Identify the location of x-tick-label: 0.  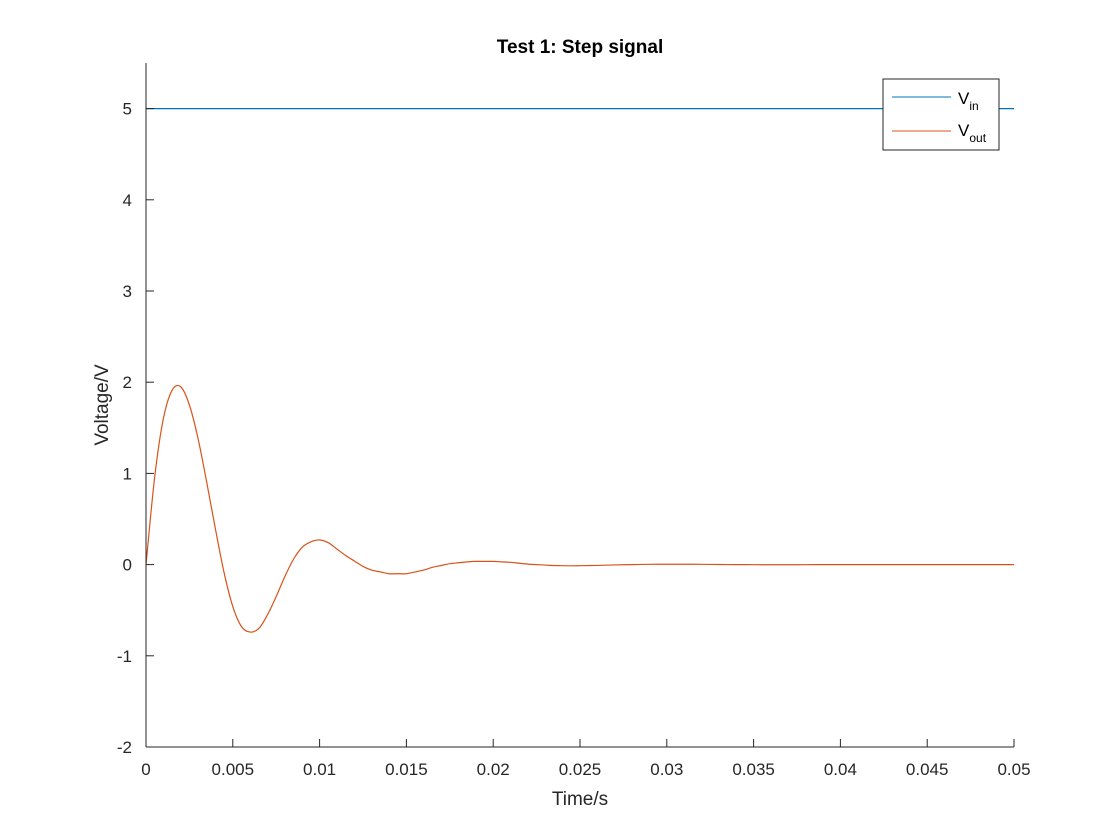
(145, 769).